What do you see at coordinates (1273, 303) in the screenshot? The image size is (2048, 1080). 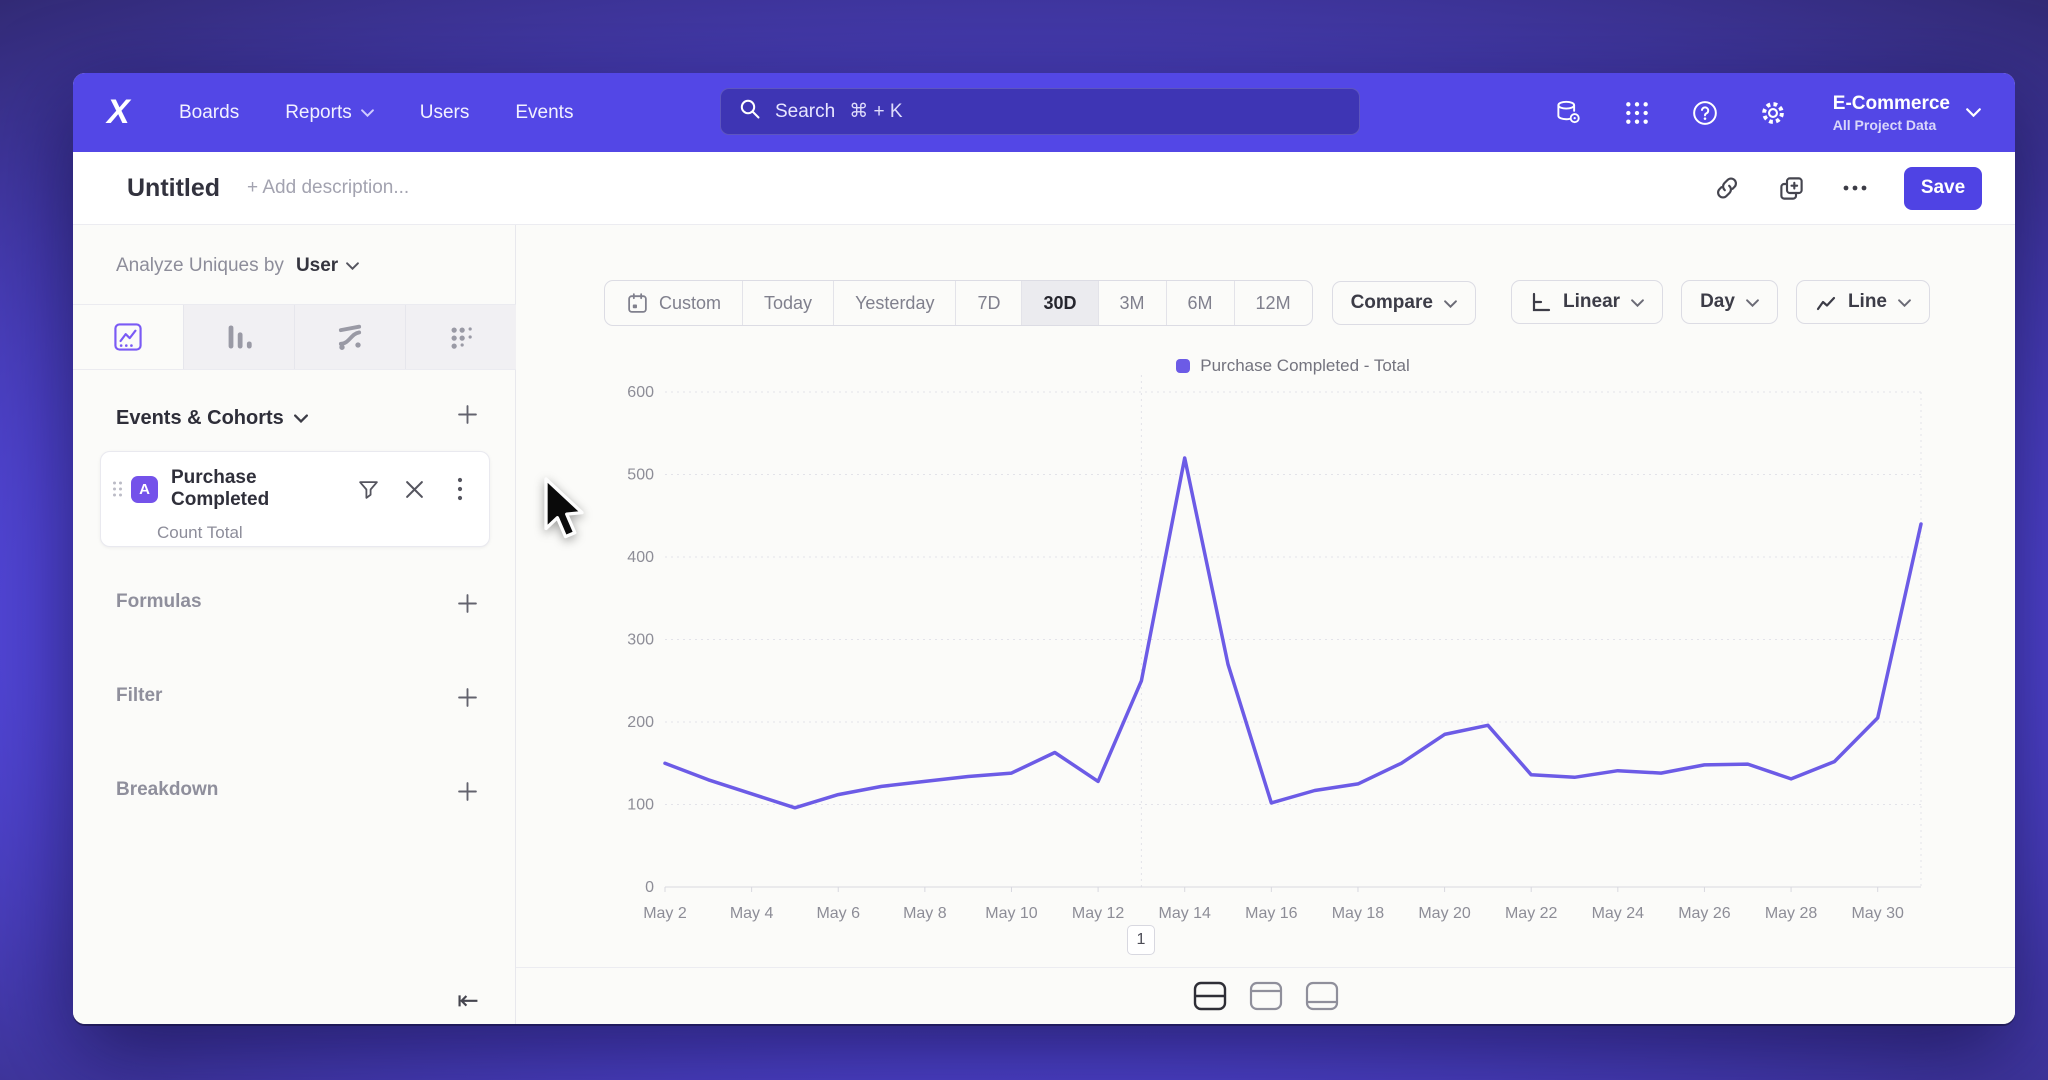 I see `range-12m: 12M` at bounding box center [1273, 303].